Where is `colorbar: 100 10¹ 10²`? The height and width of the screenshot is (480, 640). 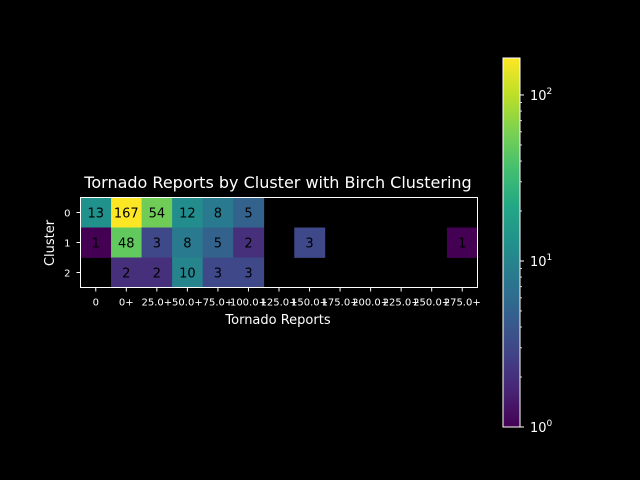 colorbar: 100 10¹ 10² is located at coordinates (527, 246).